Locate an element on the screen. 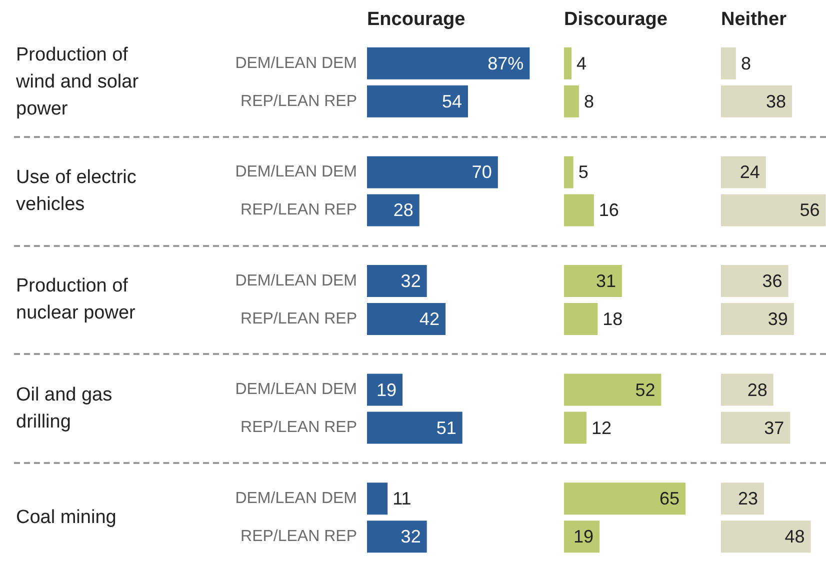 The height and width of the screenshot is (575, 826). data-label: 70 is located at coordinates (482, 172).